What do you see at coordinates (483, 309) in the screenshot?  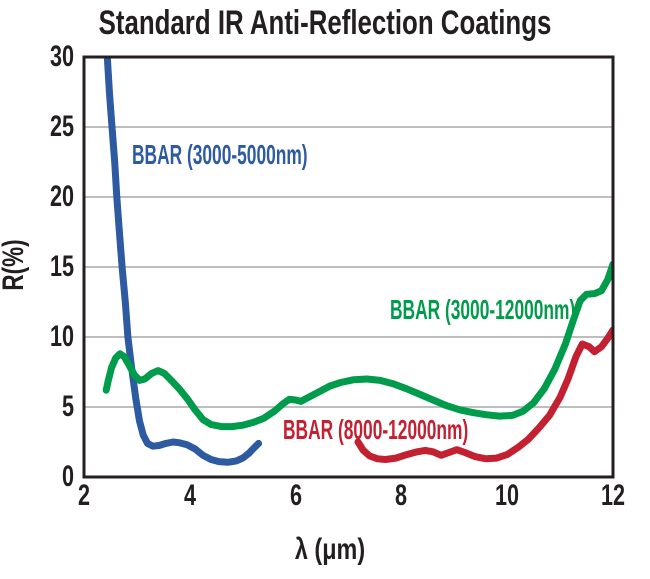 I see `series-label-bbar-3000-12000nm: BBAR (3000-12000nm)` at bounding box center [483, 309].